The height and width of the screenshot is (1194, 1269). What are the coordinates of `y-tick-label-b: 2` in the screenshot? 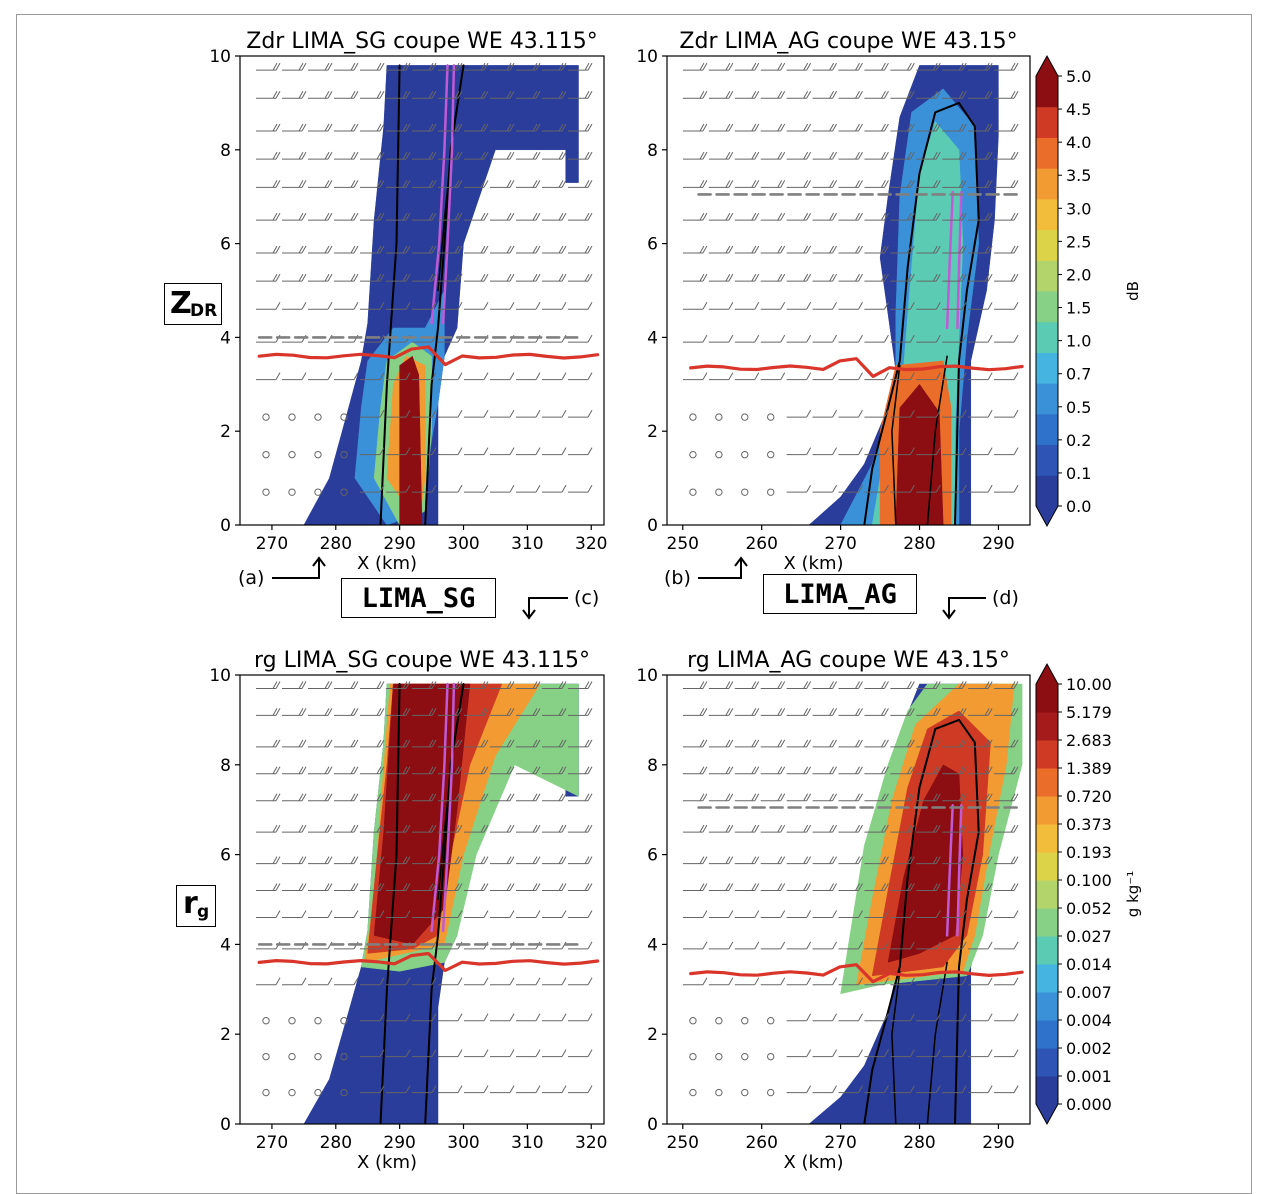 It's located at (652, 432).